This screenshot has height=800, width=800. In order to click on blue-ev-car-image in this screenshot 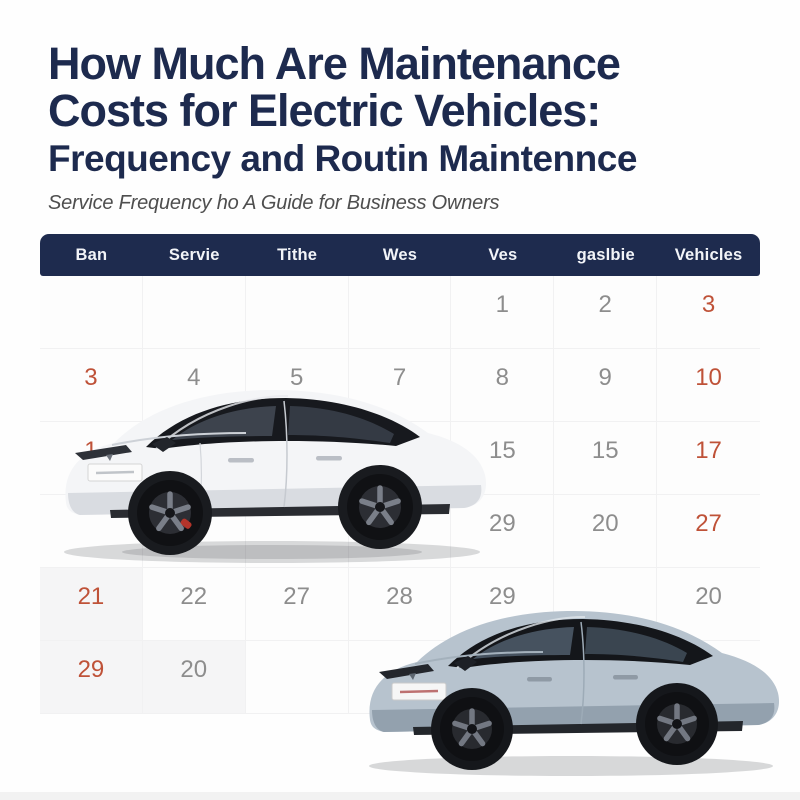, I will do `click(571, 674)`.